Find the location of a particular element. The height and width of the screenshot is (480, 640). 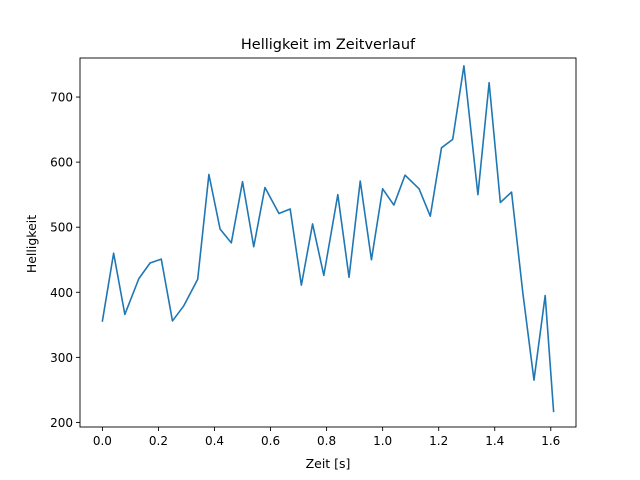

y-tick-label: 700 is located at coordinates (61, 98).